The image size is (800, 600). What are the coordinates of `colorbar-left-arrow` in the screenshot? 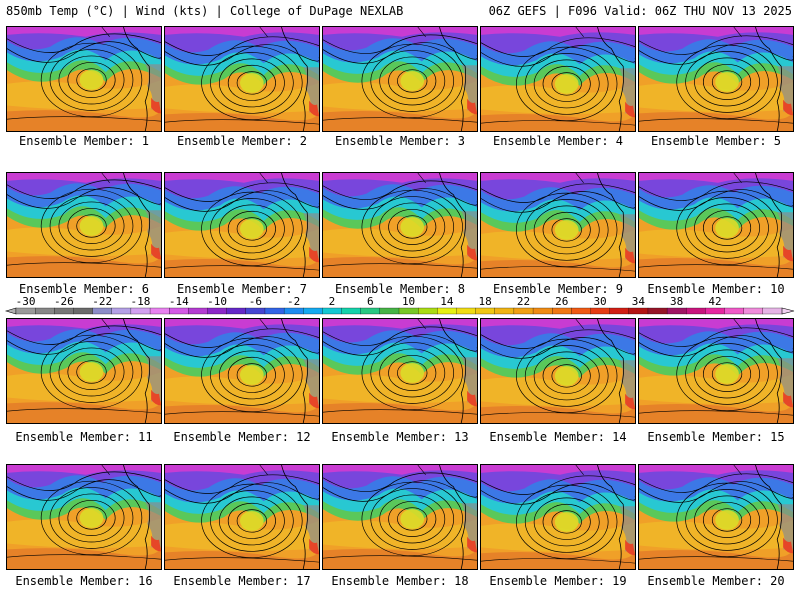 It's located at (10, 311).